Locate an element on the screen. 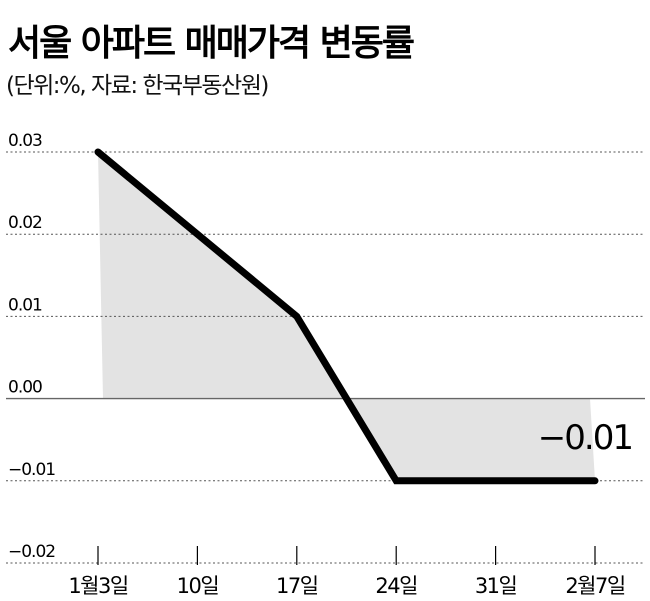 Image resolution: width=650 pixels, height=601 pixels. y-tick-label: 0.00 is located at coordinates (25, 388).